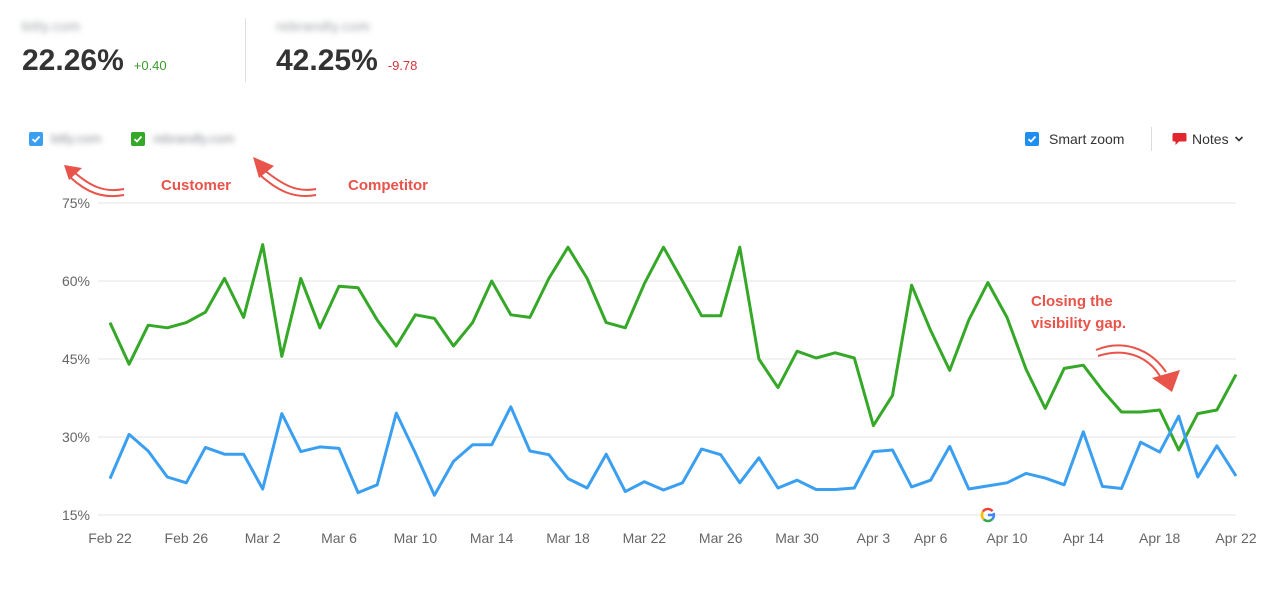 The height and width of the screenshot is (593, 1275). What do you see at coordinates (1087, 139) in the screenshot?
I see `smart-zoom-label: Smart zoom` at bounding box center [1087, 139].